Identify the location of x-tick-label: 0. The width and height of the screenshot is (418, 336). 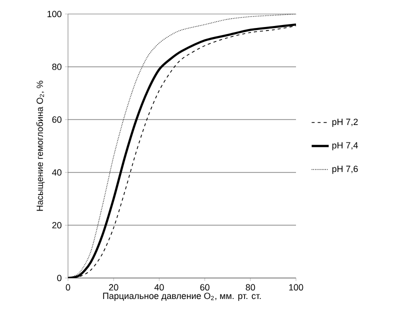
(68, 287).